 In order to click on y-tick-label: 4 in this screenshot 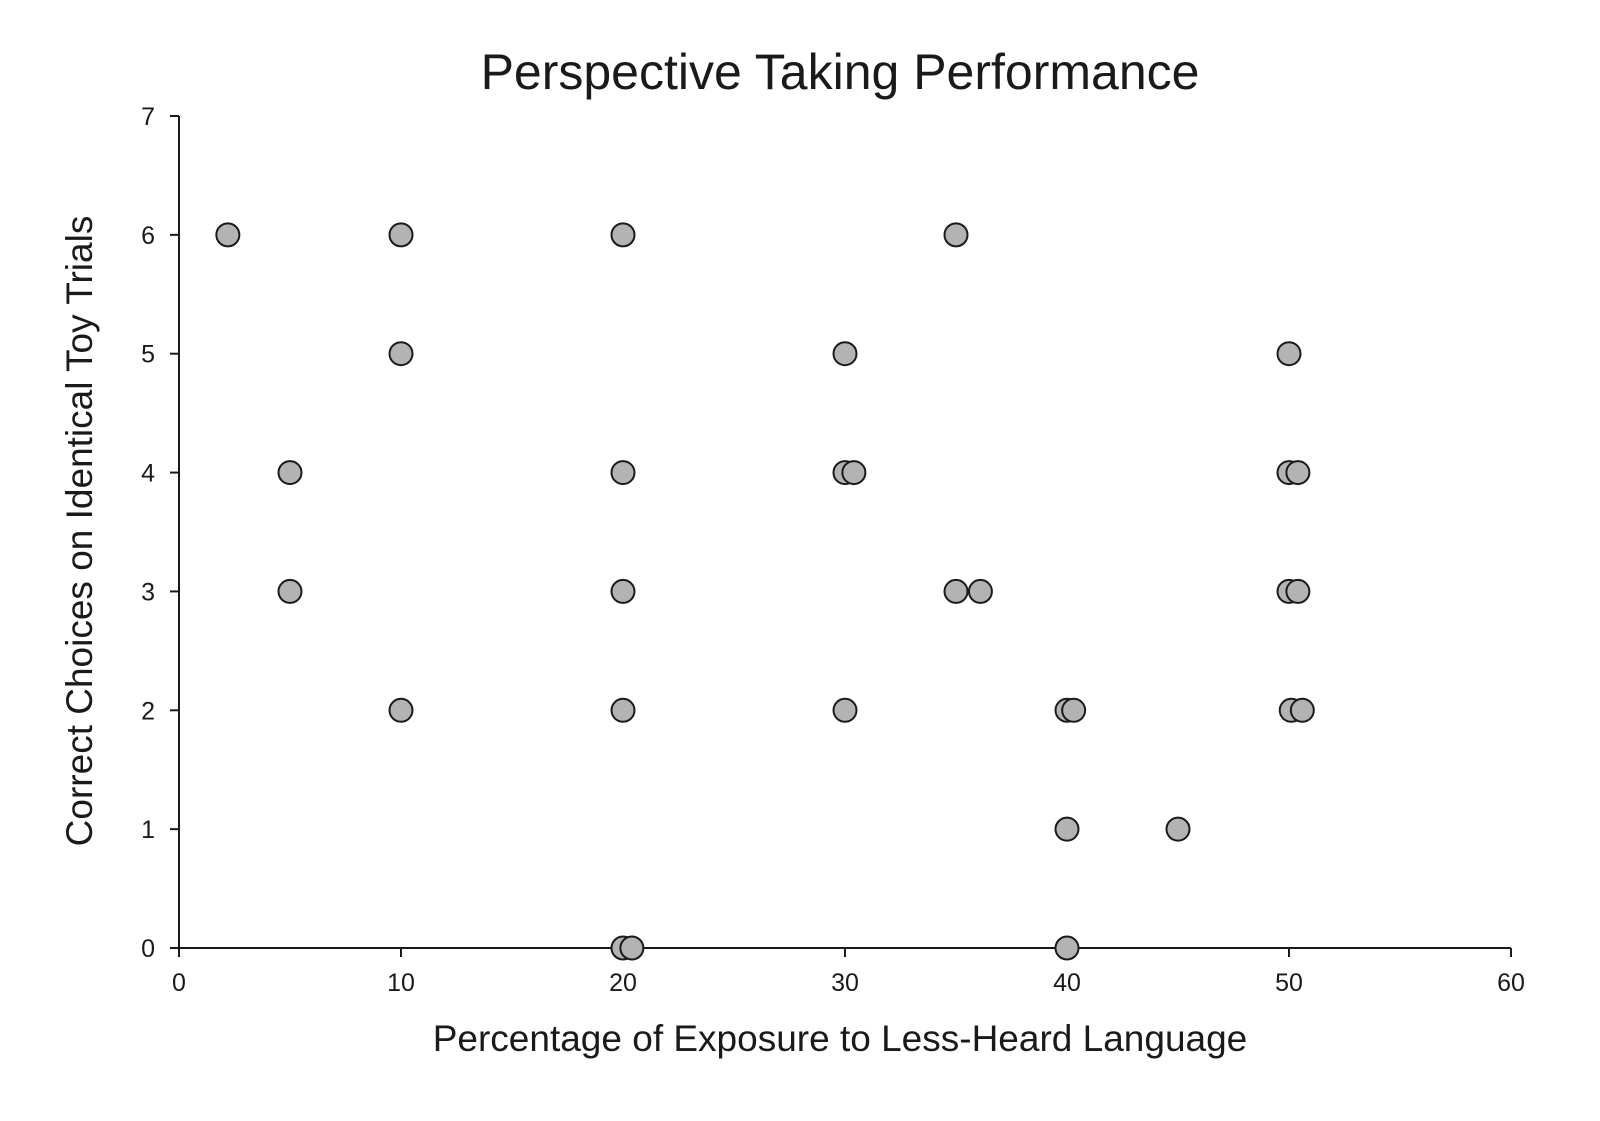, I will do `click(148, 474)`.